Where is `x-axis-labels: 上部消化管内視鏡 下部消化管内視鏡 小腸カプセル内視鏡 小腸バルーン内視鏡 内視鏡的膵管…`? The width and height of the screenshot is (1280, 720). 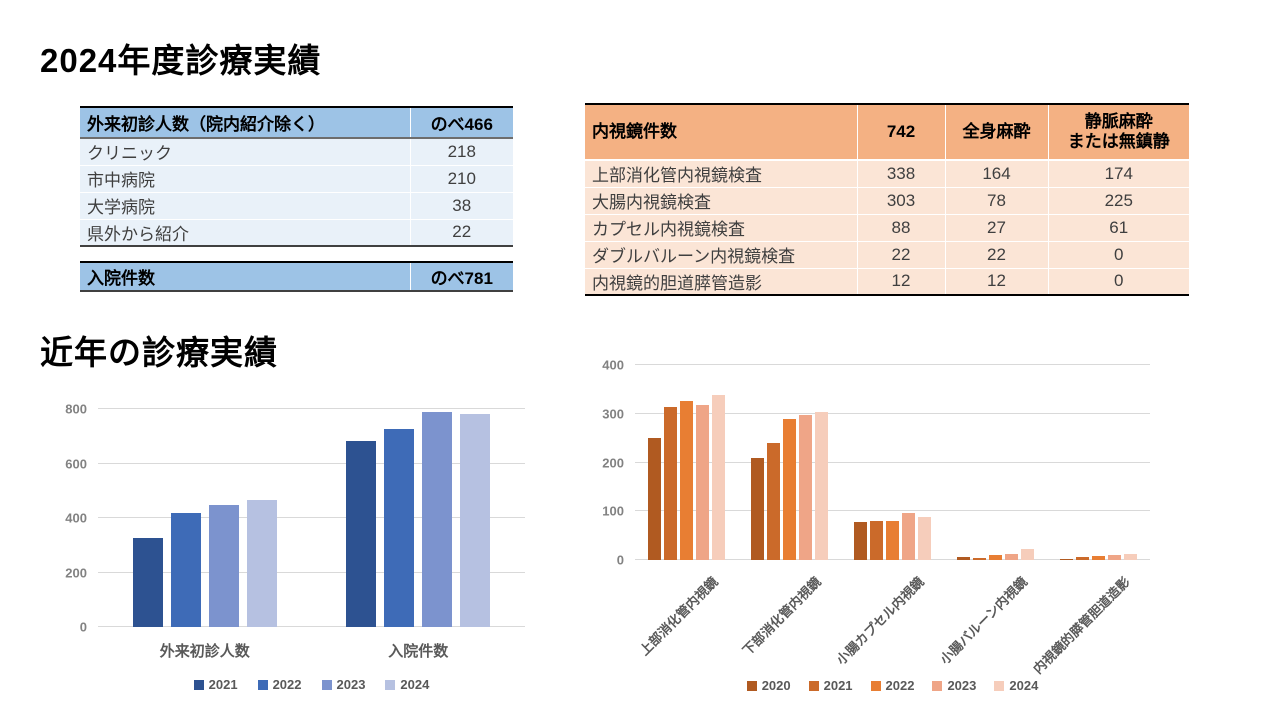
x-axis-labels: 上部消化管内視鏡 下部消化管内視鏡 小腸カプセル内視鏡 小腸バルーン内視鏡 内視鏡的膵管… is located at coordinates (892, 618).